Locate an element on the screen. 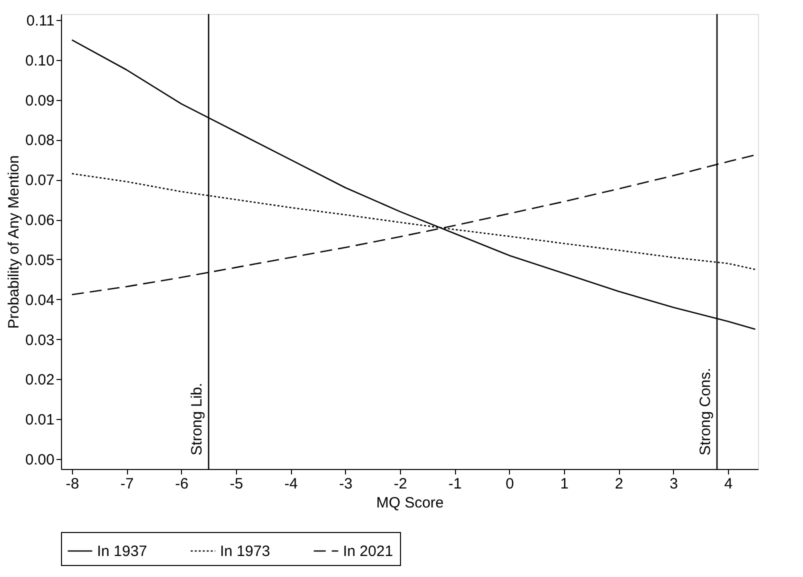  x-tick-label: 1 is located at coordinates (564, 484).